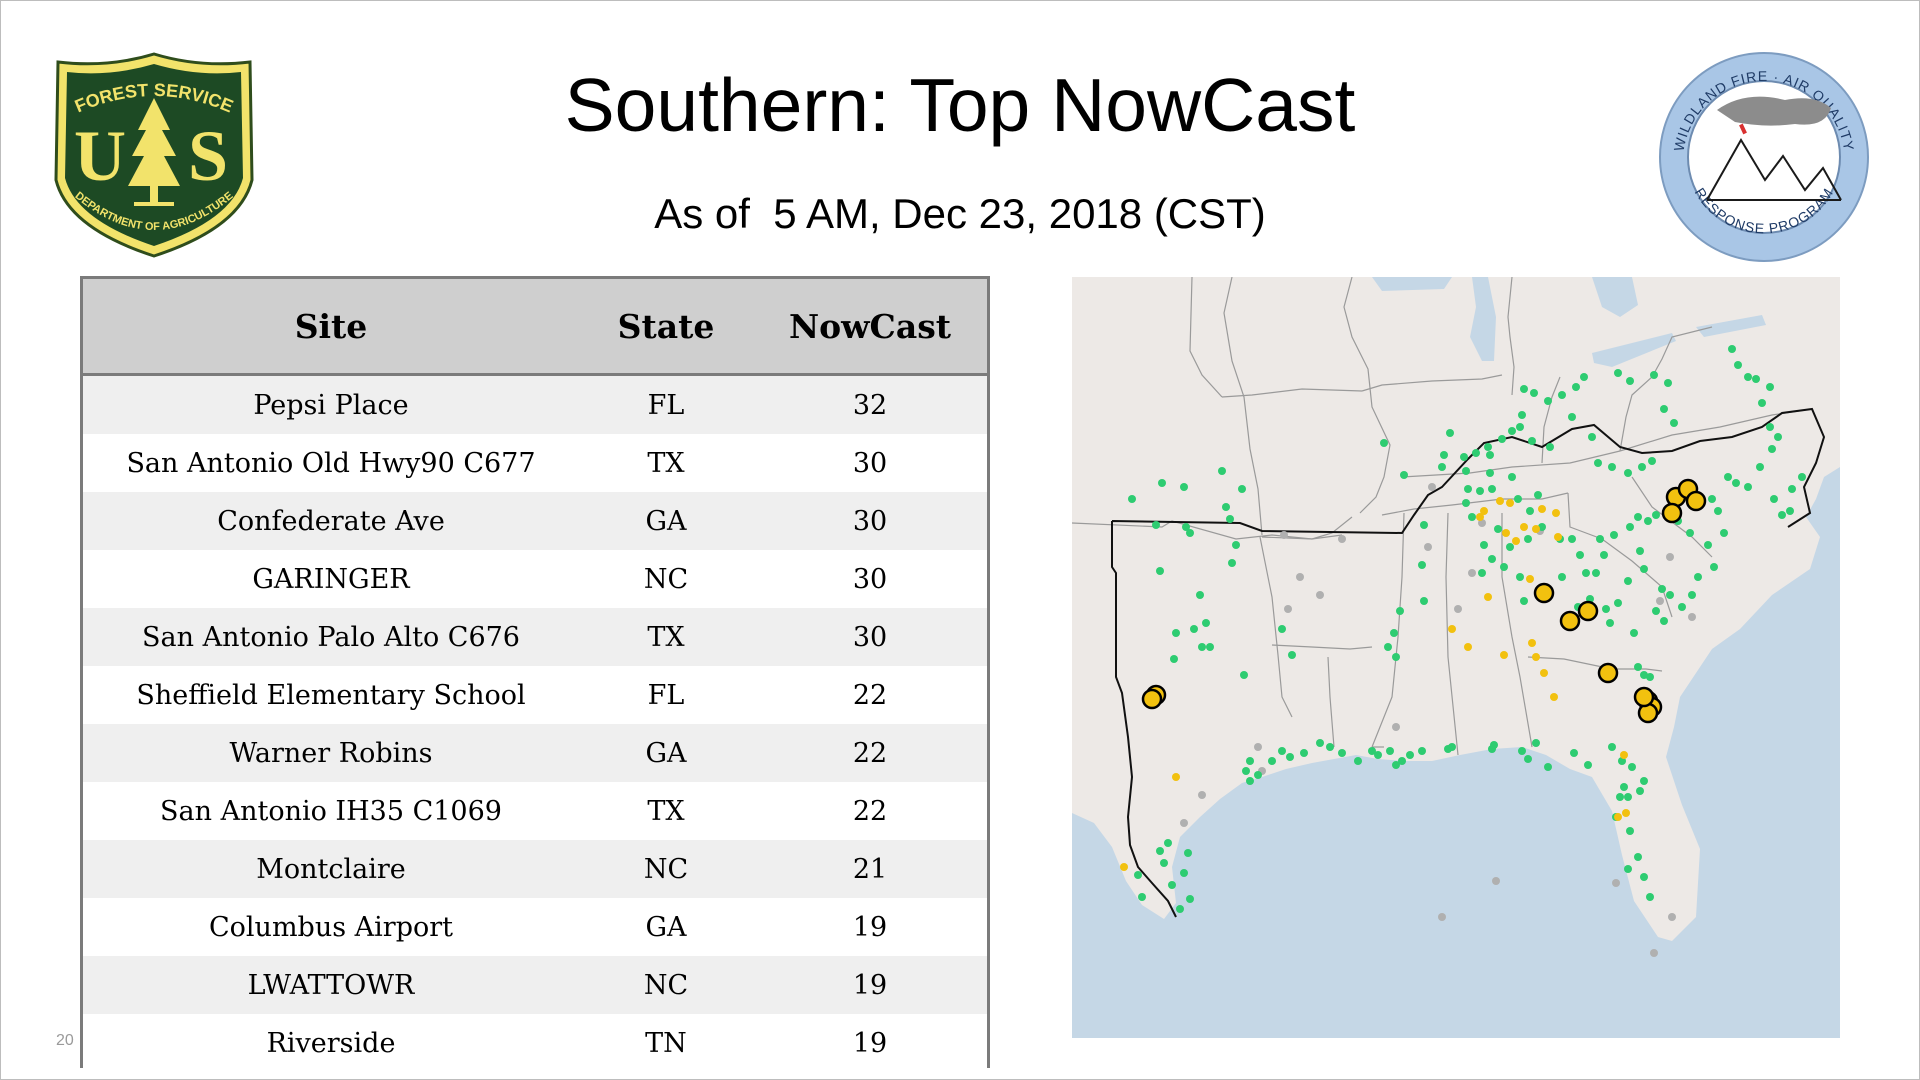 This screenshot has width=1920, height=1080. What do you see at coordinates (208, 156) in the screenshot?
I see `logo-letter-s: S` at bounding box center [208, 156].